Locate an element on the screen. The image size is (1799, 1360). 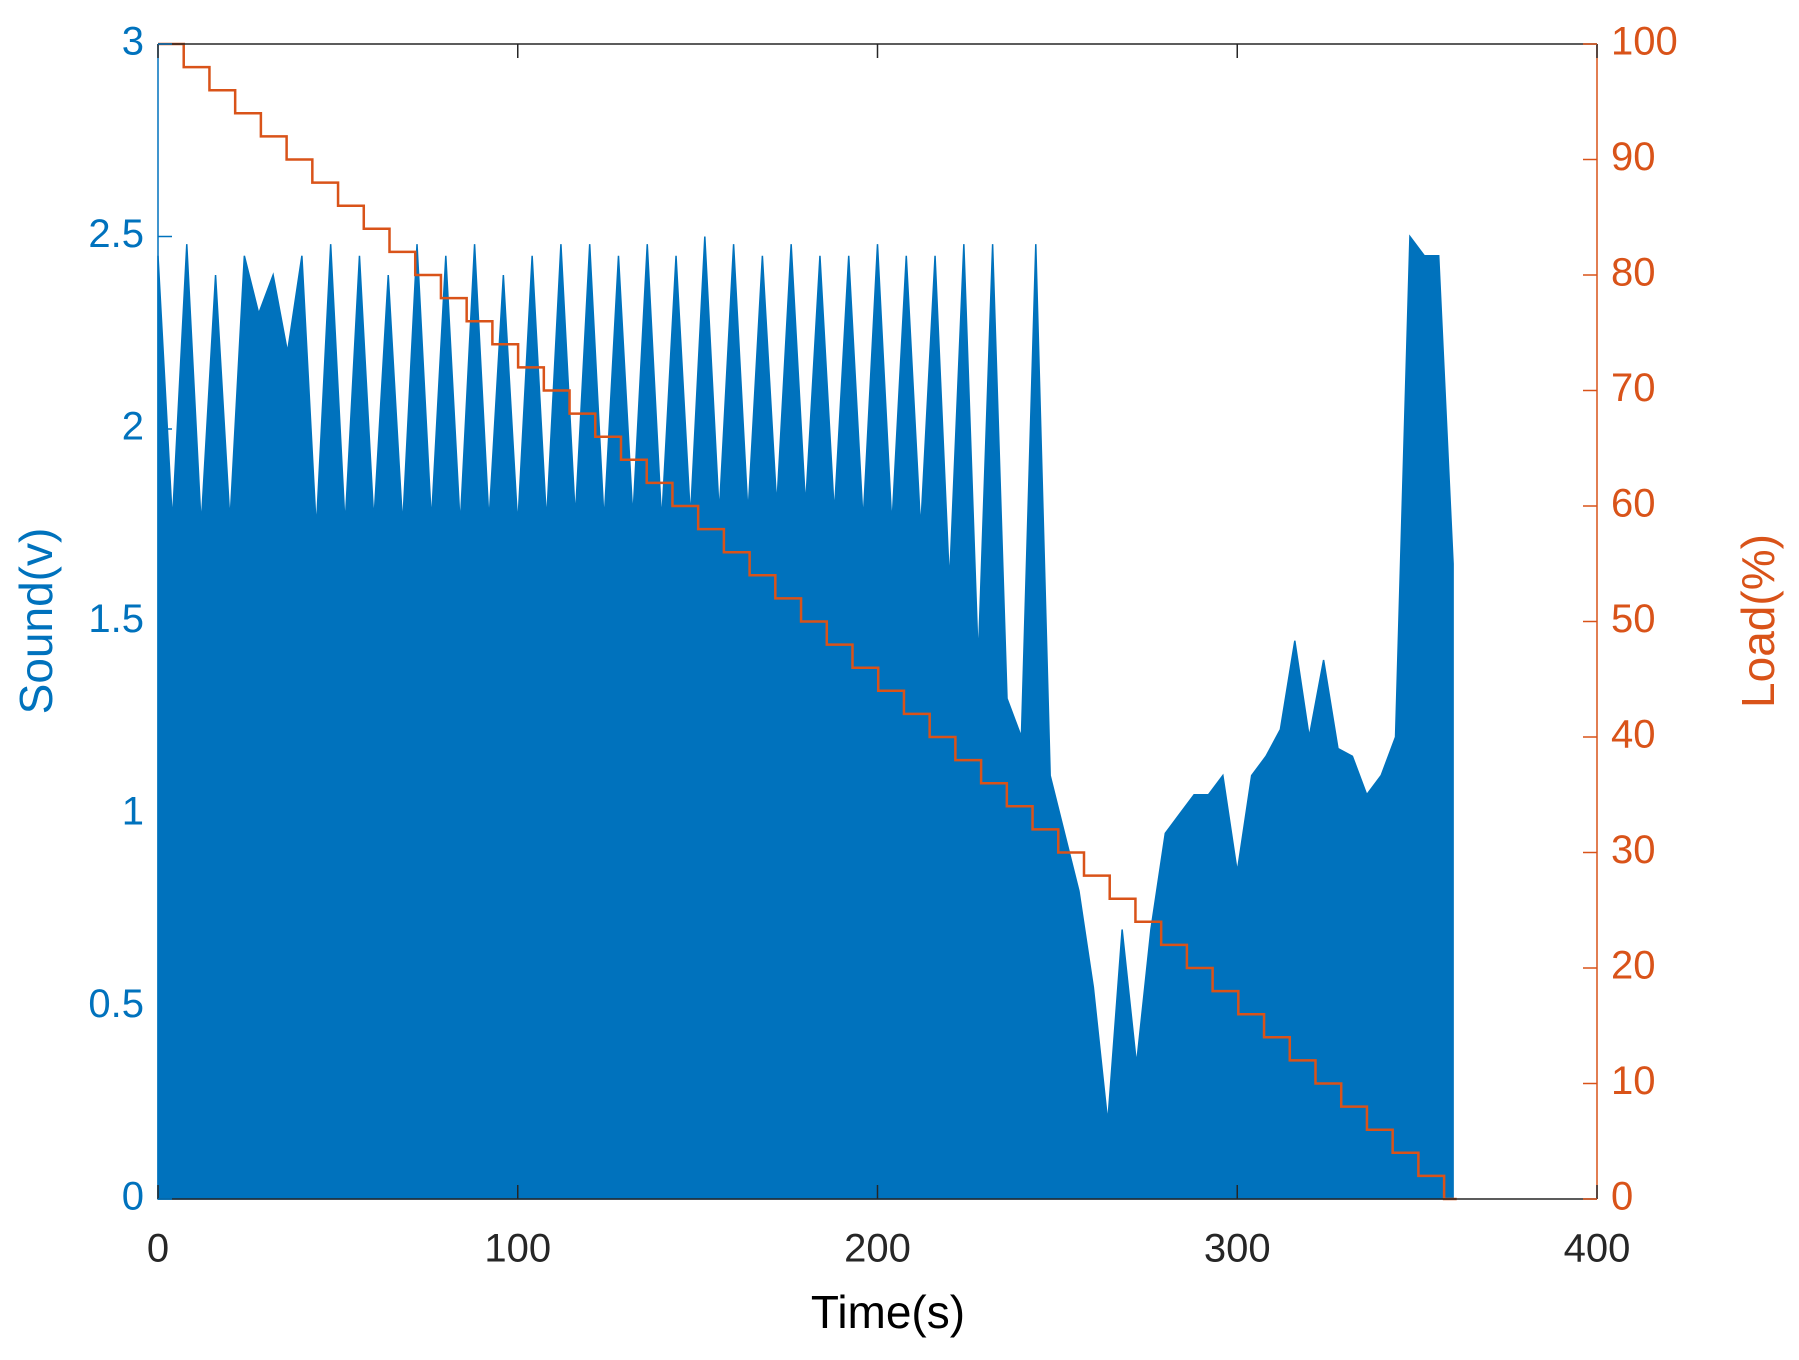
y2-tick-label: 90 is located at coordinates (1633, 157).